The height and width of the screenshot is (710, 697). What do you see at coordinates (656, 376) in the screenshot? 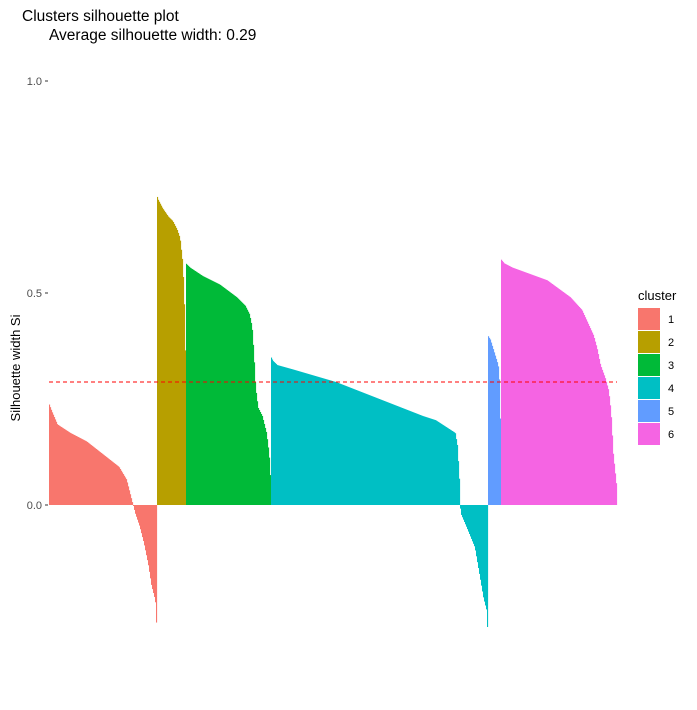
I see `legend: 1 2 3 4 5 6` at bounding box center [656, 376].